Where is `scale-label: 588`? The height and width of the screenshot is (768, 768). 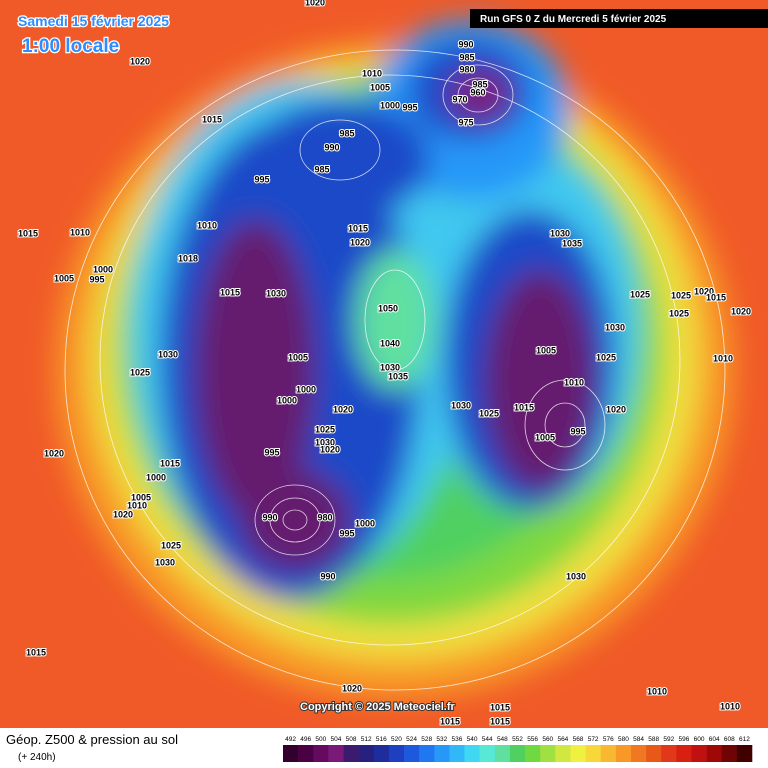 scale-label: 588 is located at coordinates (653, 739).